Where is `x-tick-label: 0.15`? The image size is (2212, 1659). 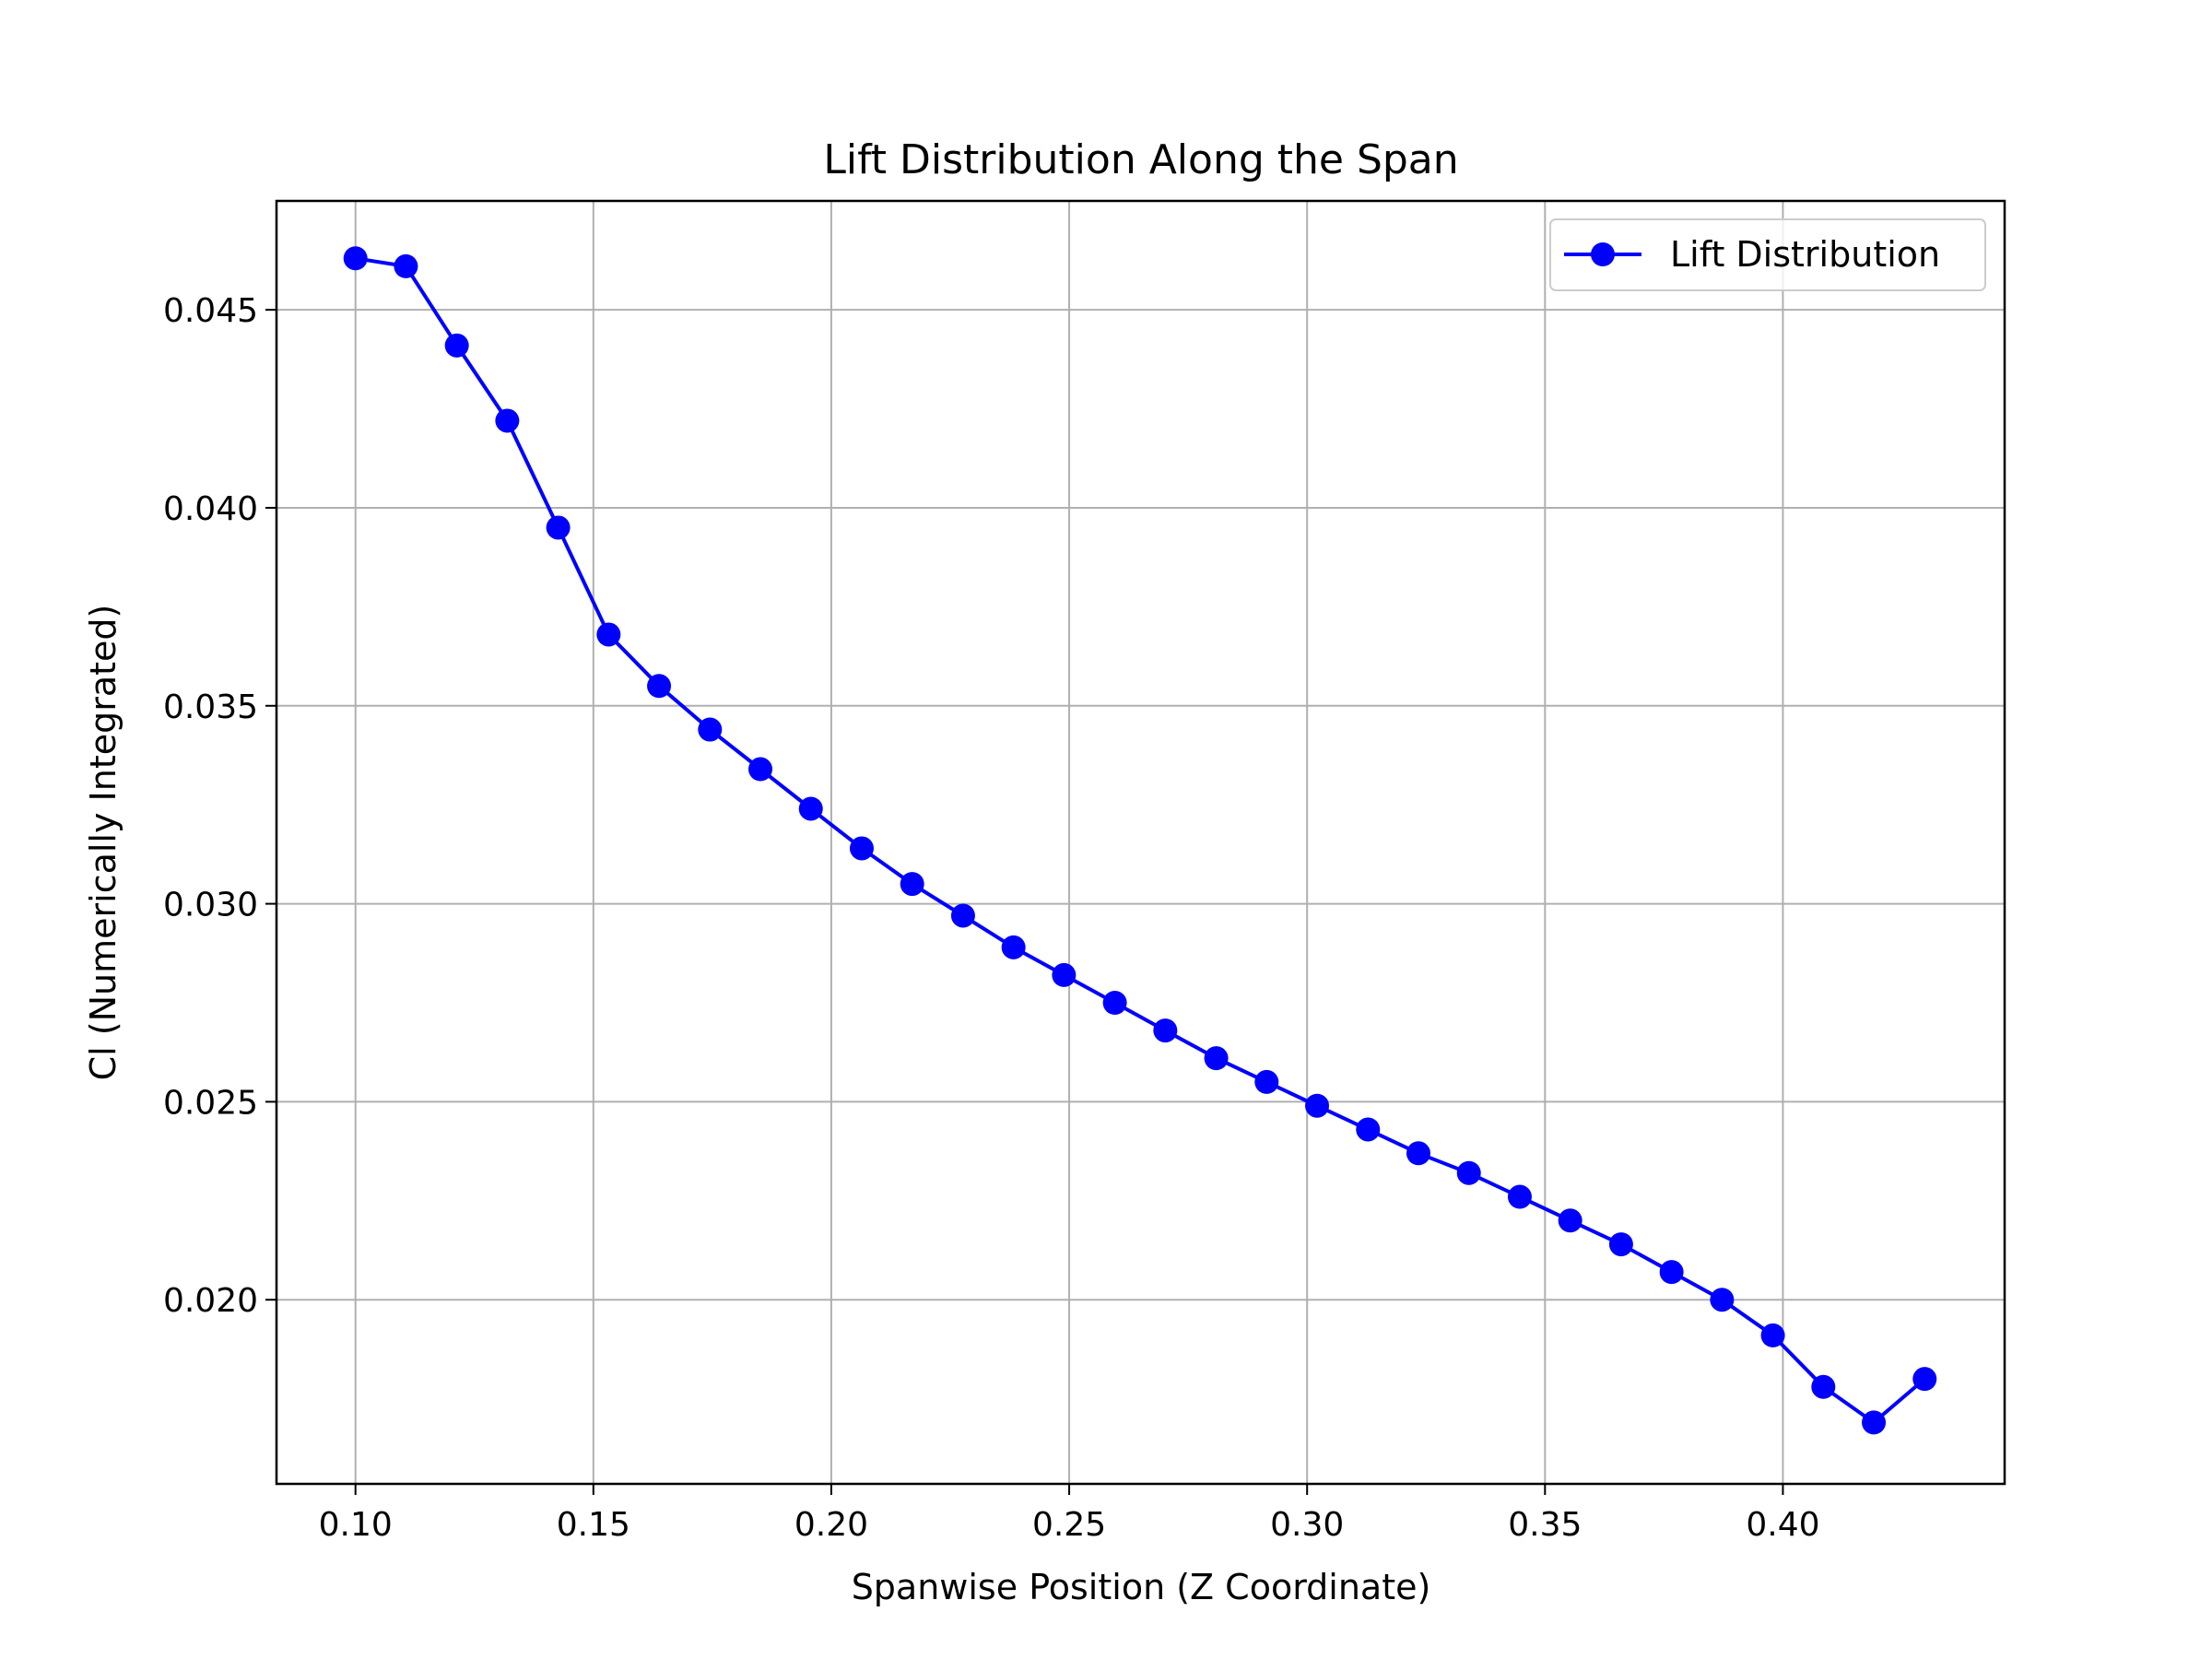
x-tick-label: 0.15 is located at coordinates (593, 1525).